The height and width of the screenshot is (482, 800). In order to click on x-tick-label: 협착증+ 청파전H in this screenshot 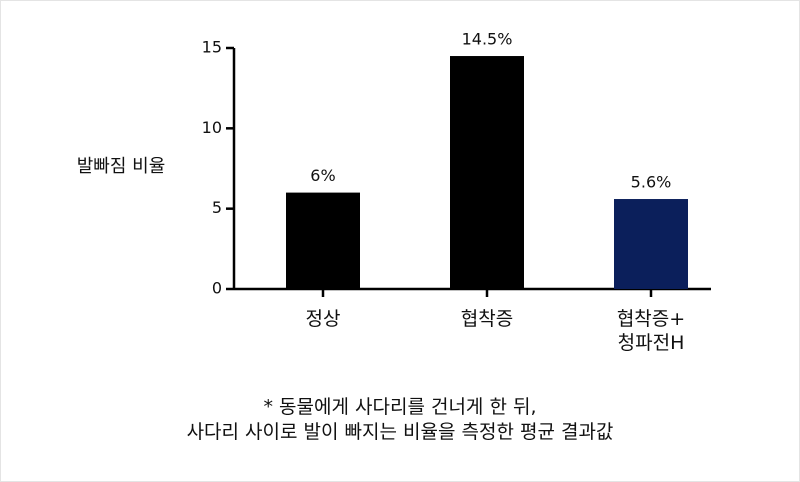, I will do `click(651, 331)`.